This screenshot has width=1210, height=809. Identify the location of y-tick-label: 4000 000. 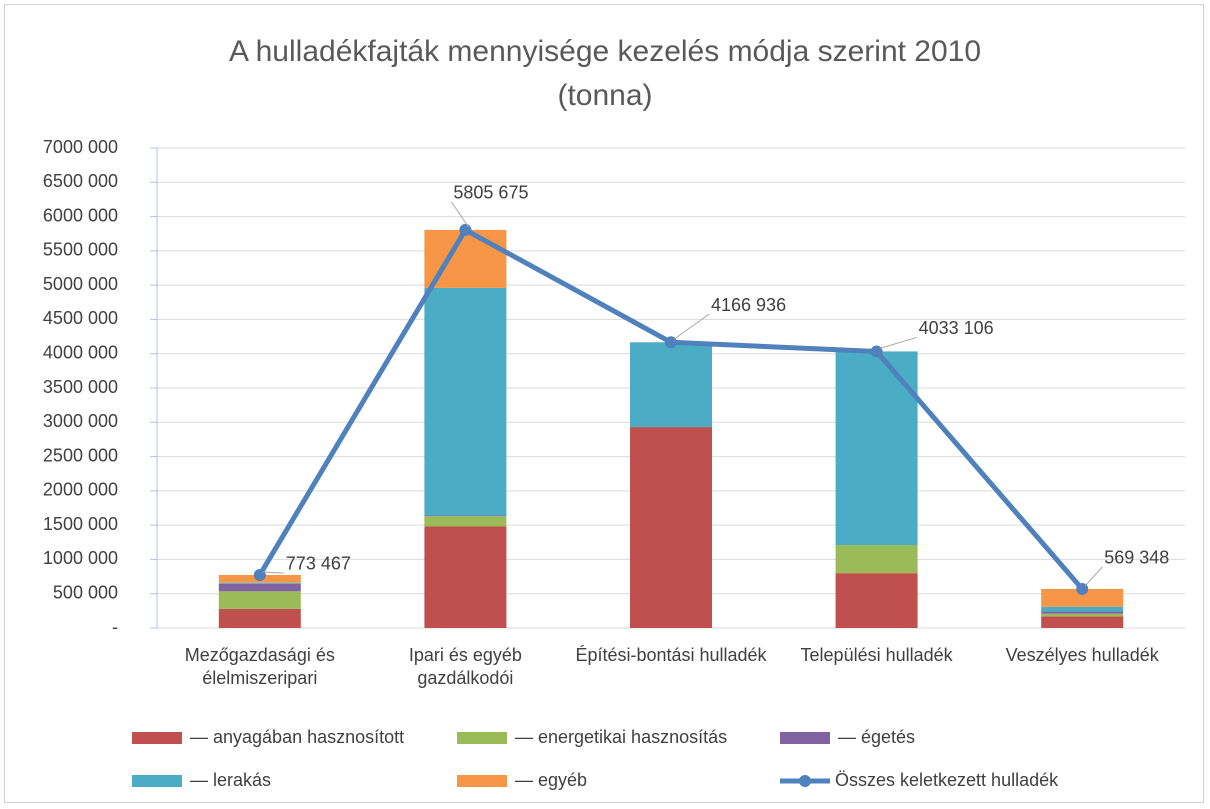
(80, 352).